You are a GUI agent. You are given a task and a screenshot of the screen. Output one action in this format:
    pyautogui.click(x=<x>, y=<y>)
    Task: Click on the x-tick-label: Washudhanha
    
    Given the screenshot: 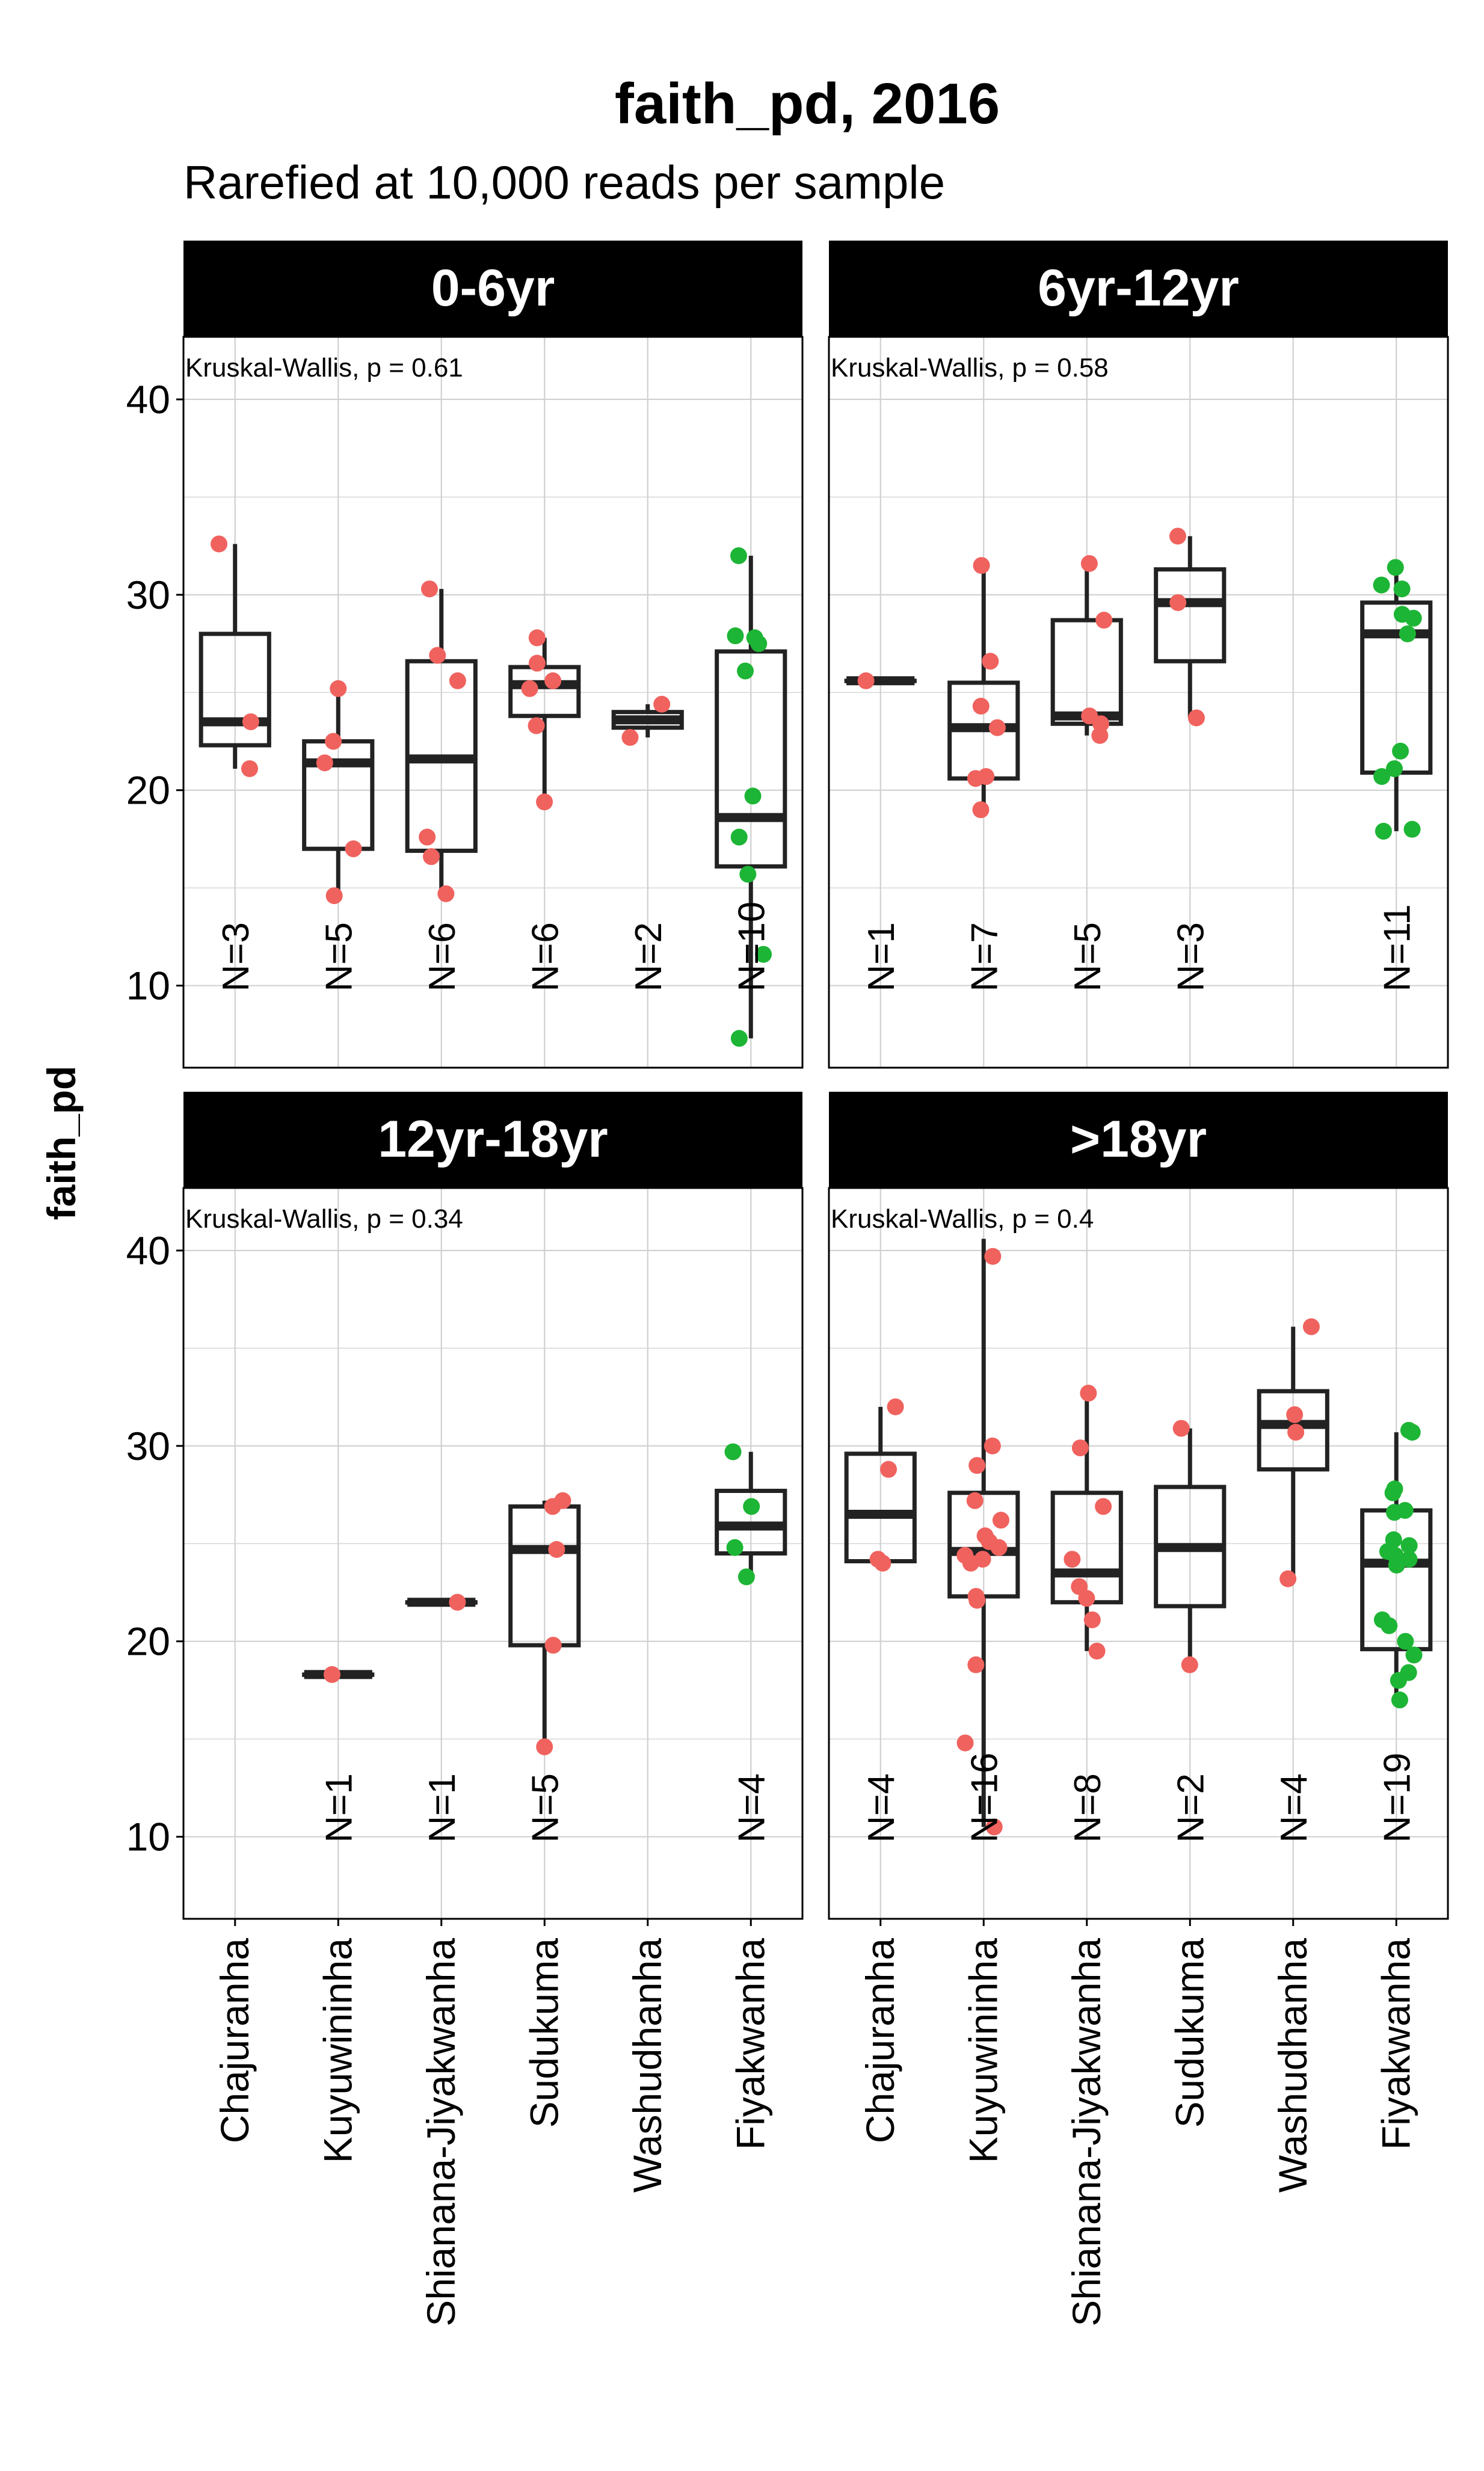 What is the action you would take?
    pyautogui.click(x=647, y=2065)
    